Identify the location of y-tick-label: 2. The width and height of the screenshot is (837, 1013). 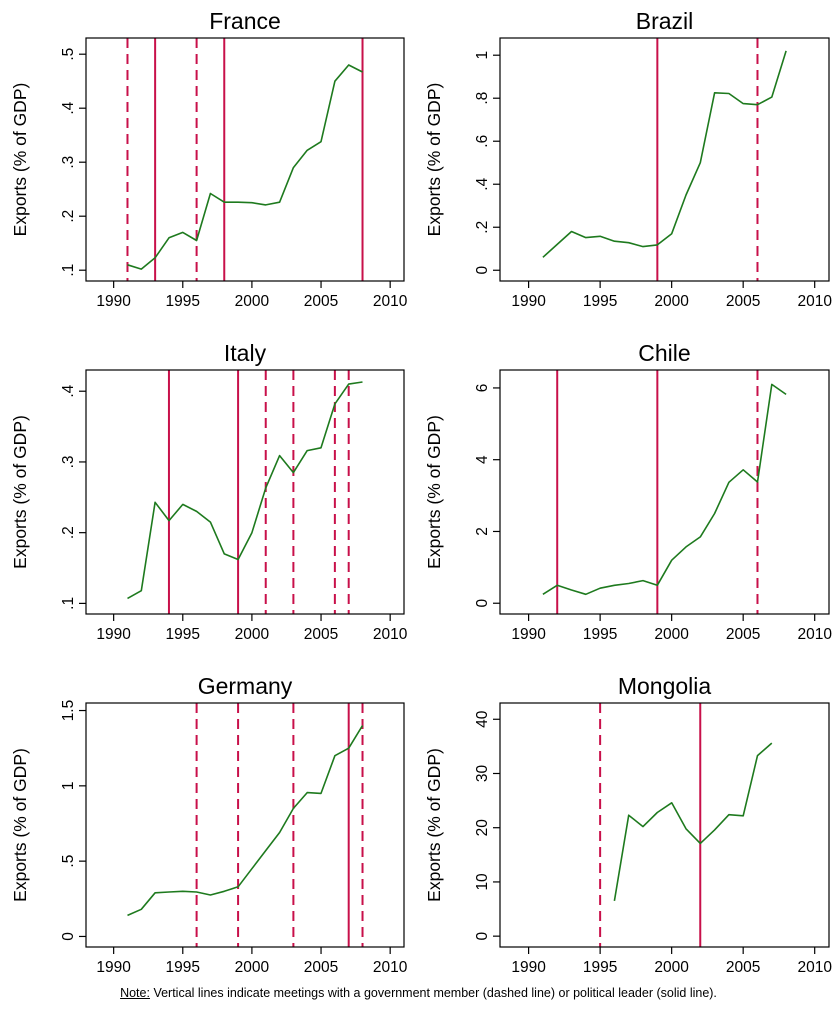
(482, 531).